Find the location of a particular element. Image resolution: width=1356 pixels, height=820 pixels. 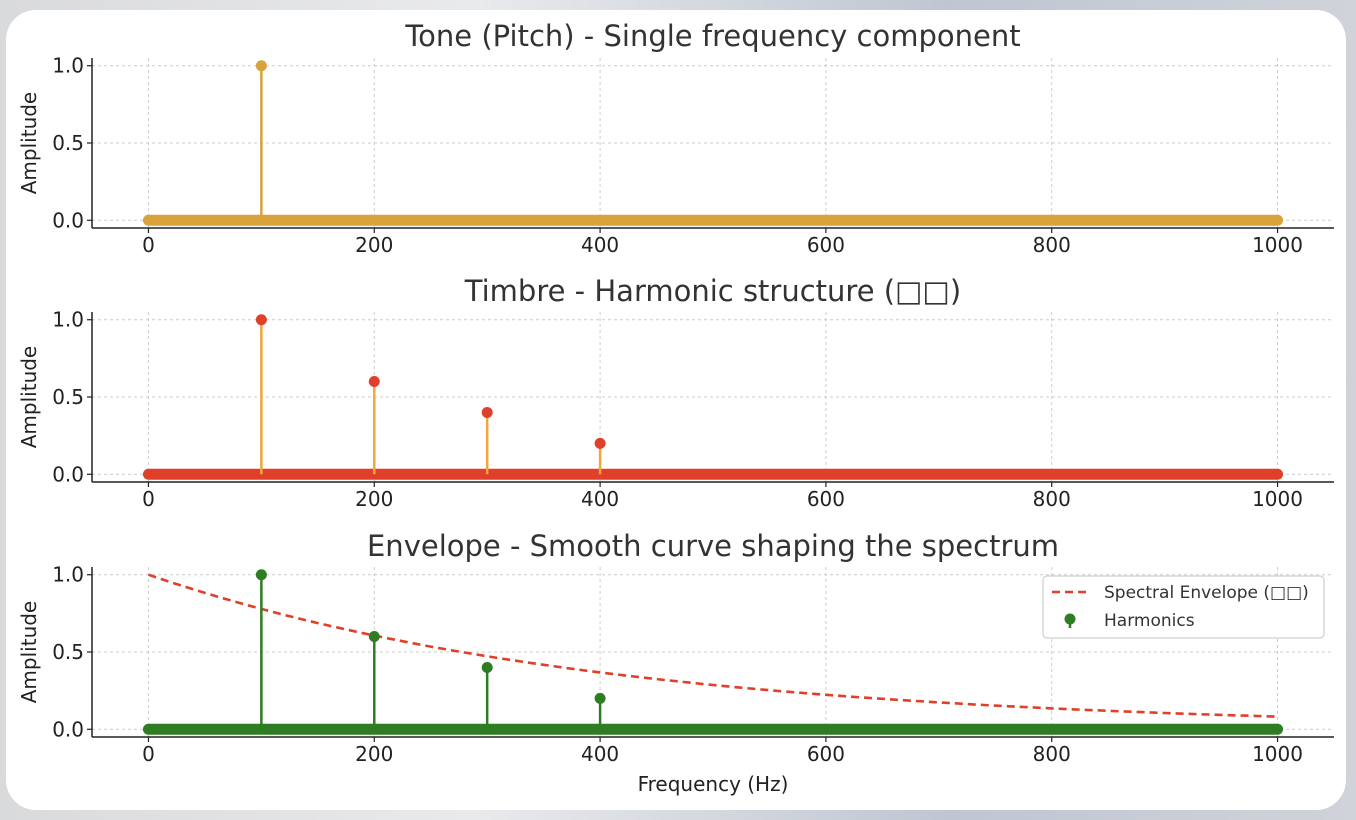

x-axis-label: Frequency (Hz) is located at coordinates (713, 784).